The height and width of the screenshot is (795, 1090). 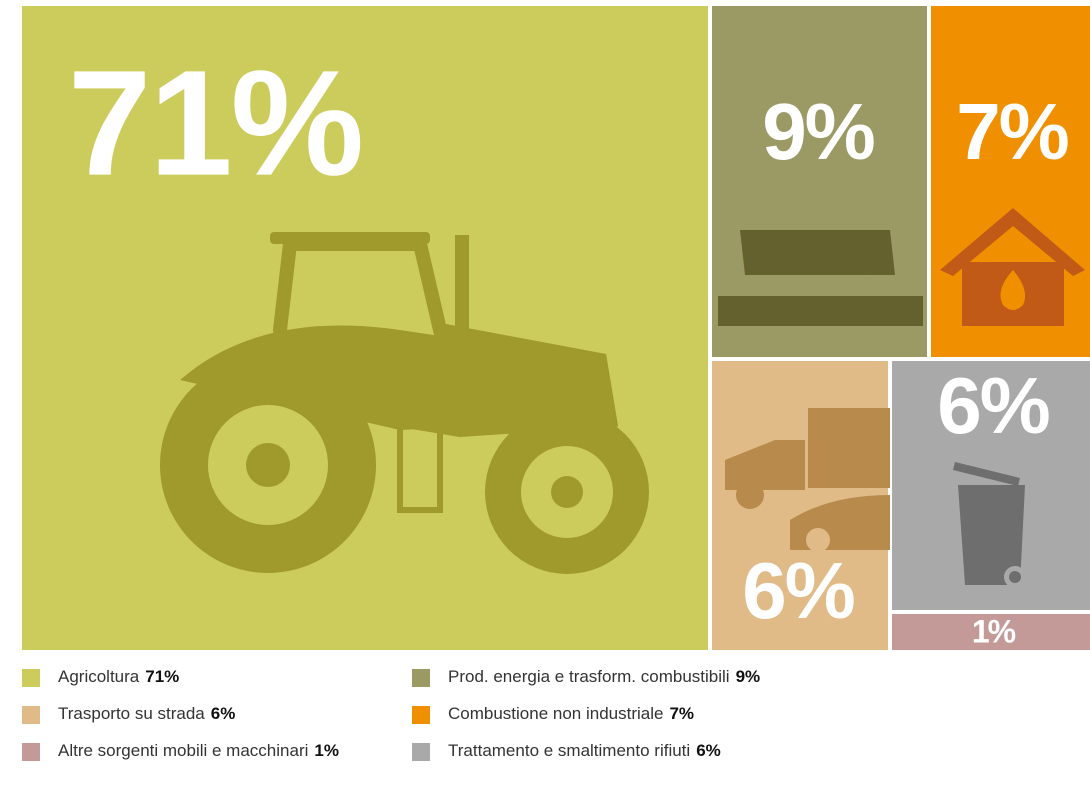 I want to click on house-icon, so click(x=1012, y=267).